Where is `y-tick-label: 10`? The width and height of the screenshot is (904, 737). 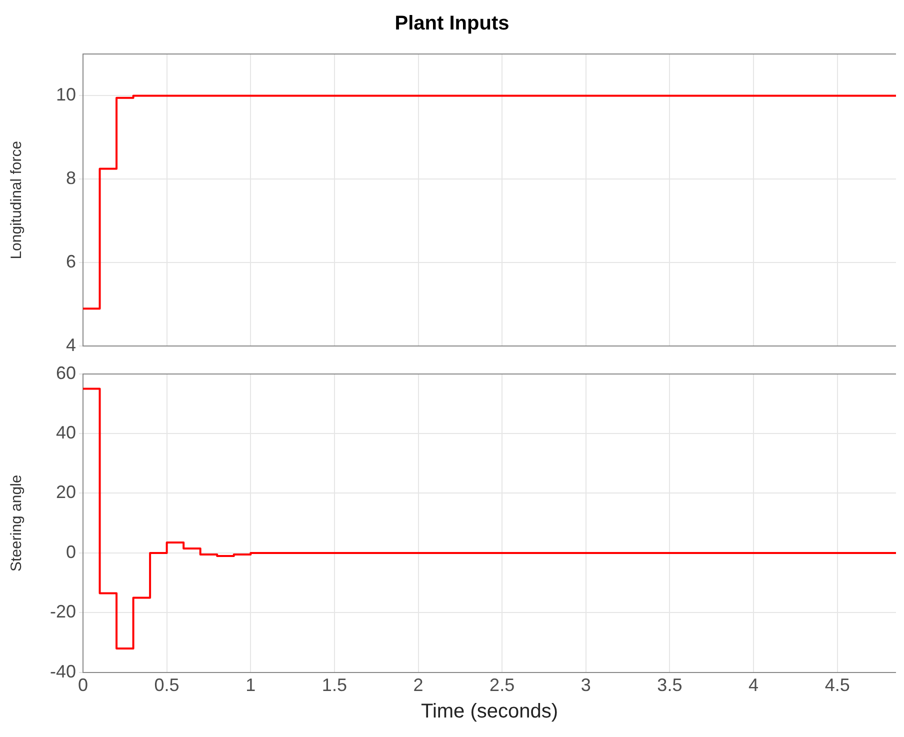
y-tick-label: 10 is located at coordinates (66, 94).